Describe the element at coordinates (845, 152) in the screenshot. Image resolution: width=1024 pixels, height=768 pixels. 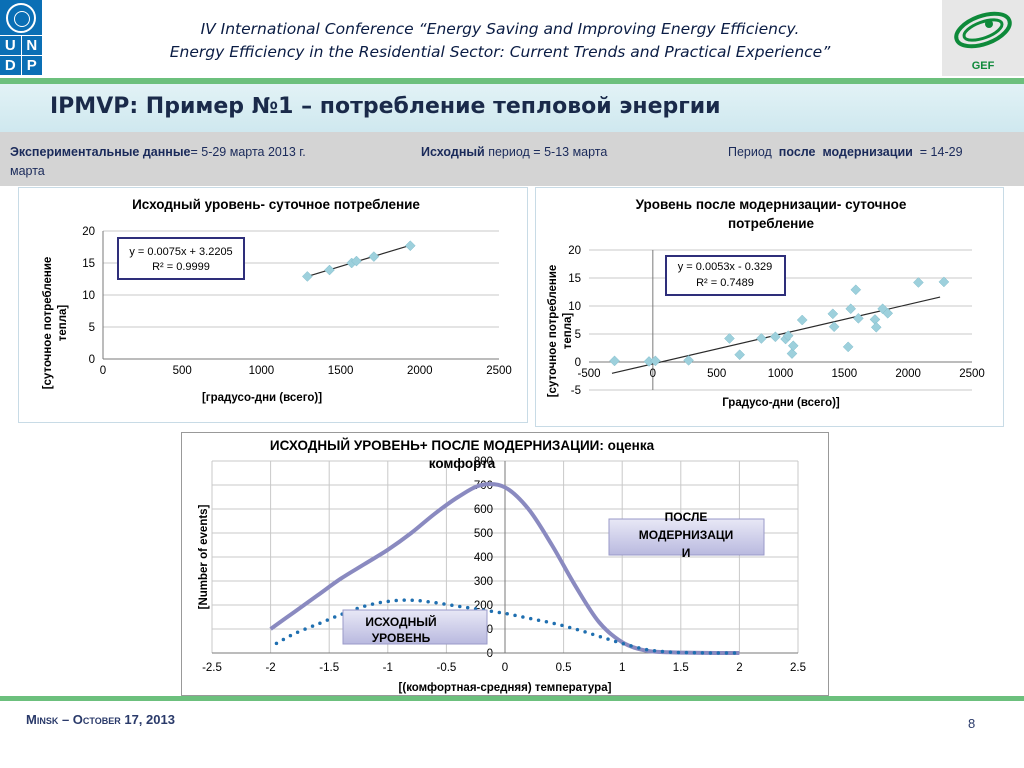
I see `post-period: Период после модернизации = 14-29` at that location.